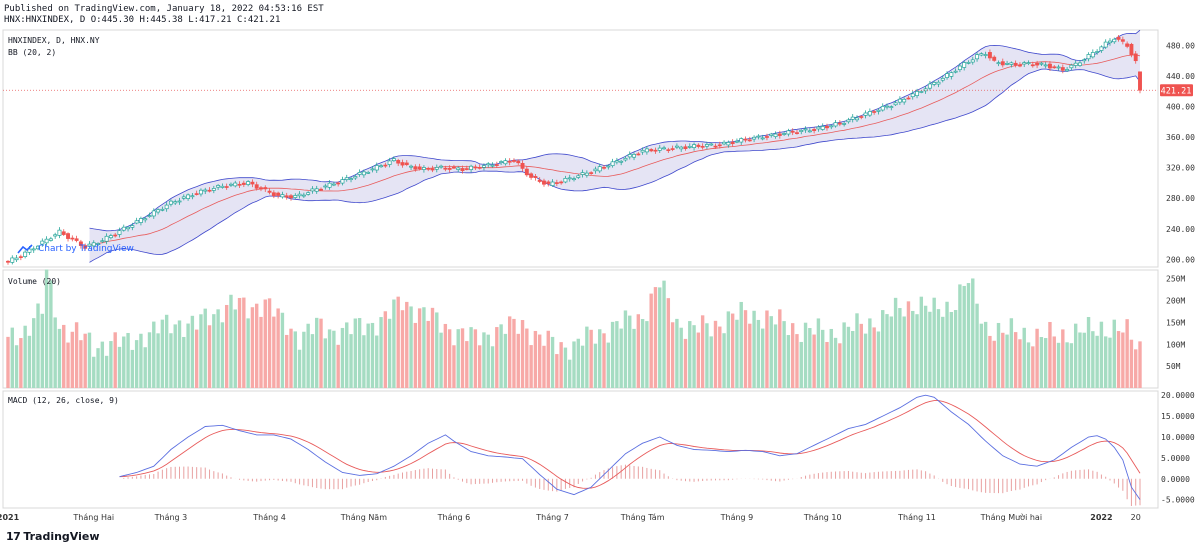 This screenshot has height=547, width=1200. I want to click on macd-axis-tick: 10.0000, so click(1178, 437).